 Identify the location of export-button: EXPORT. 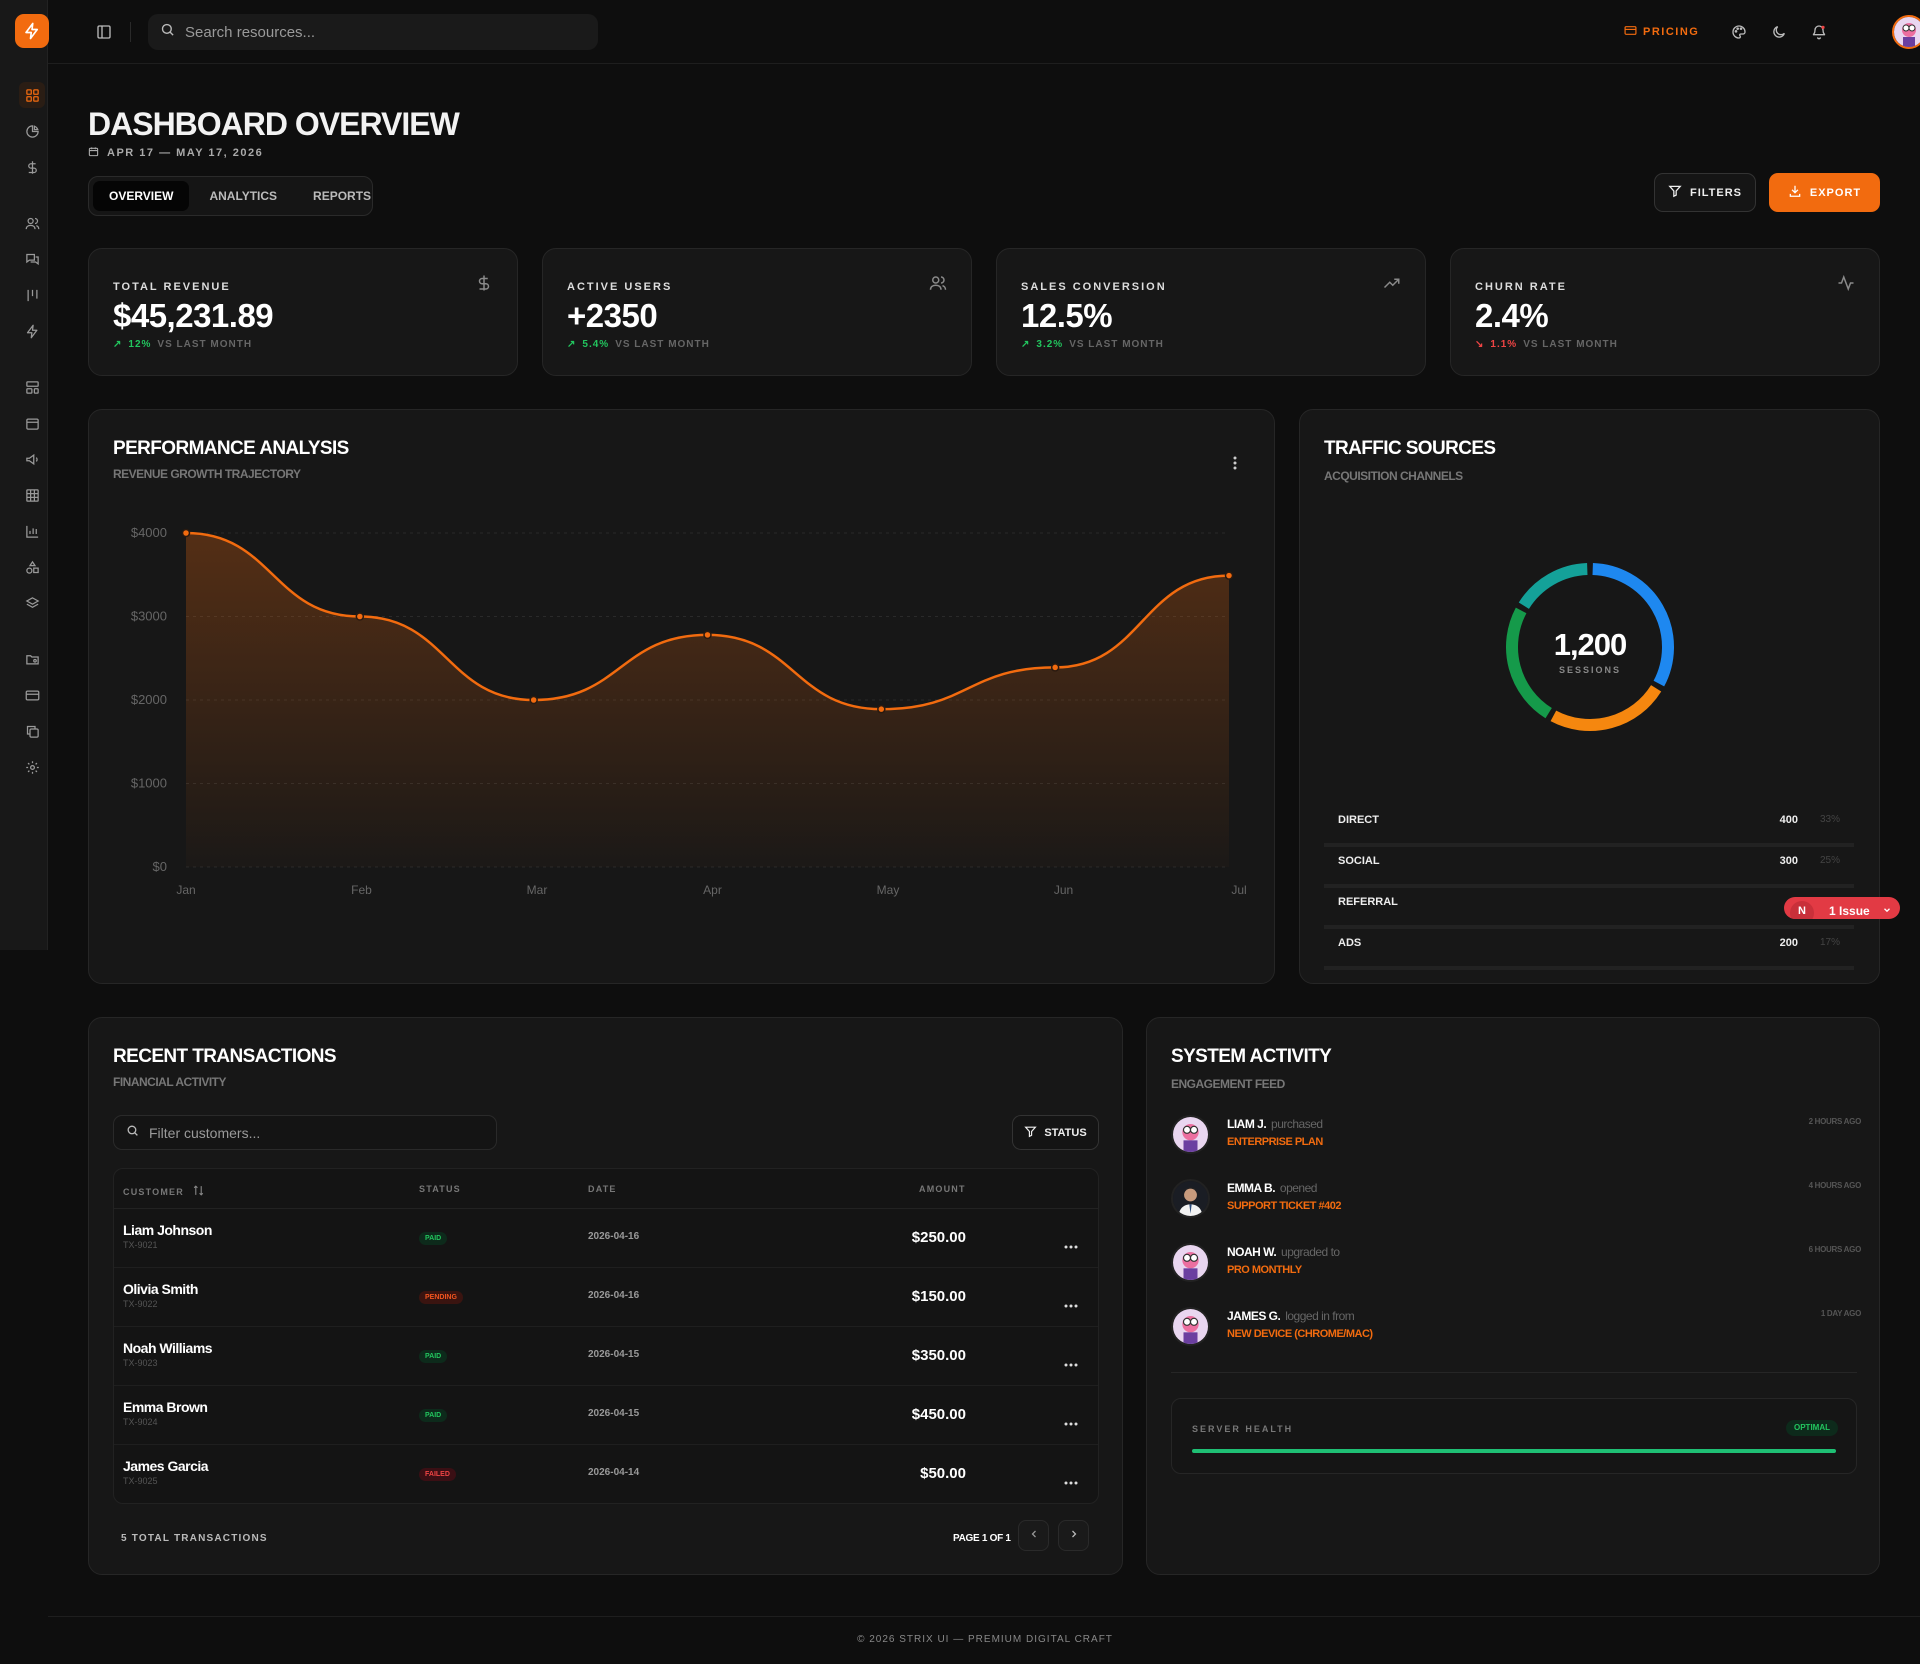
(1824, 192).